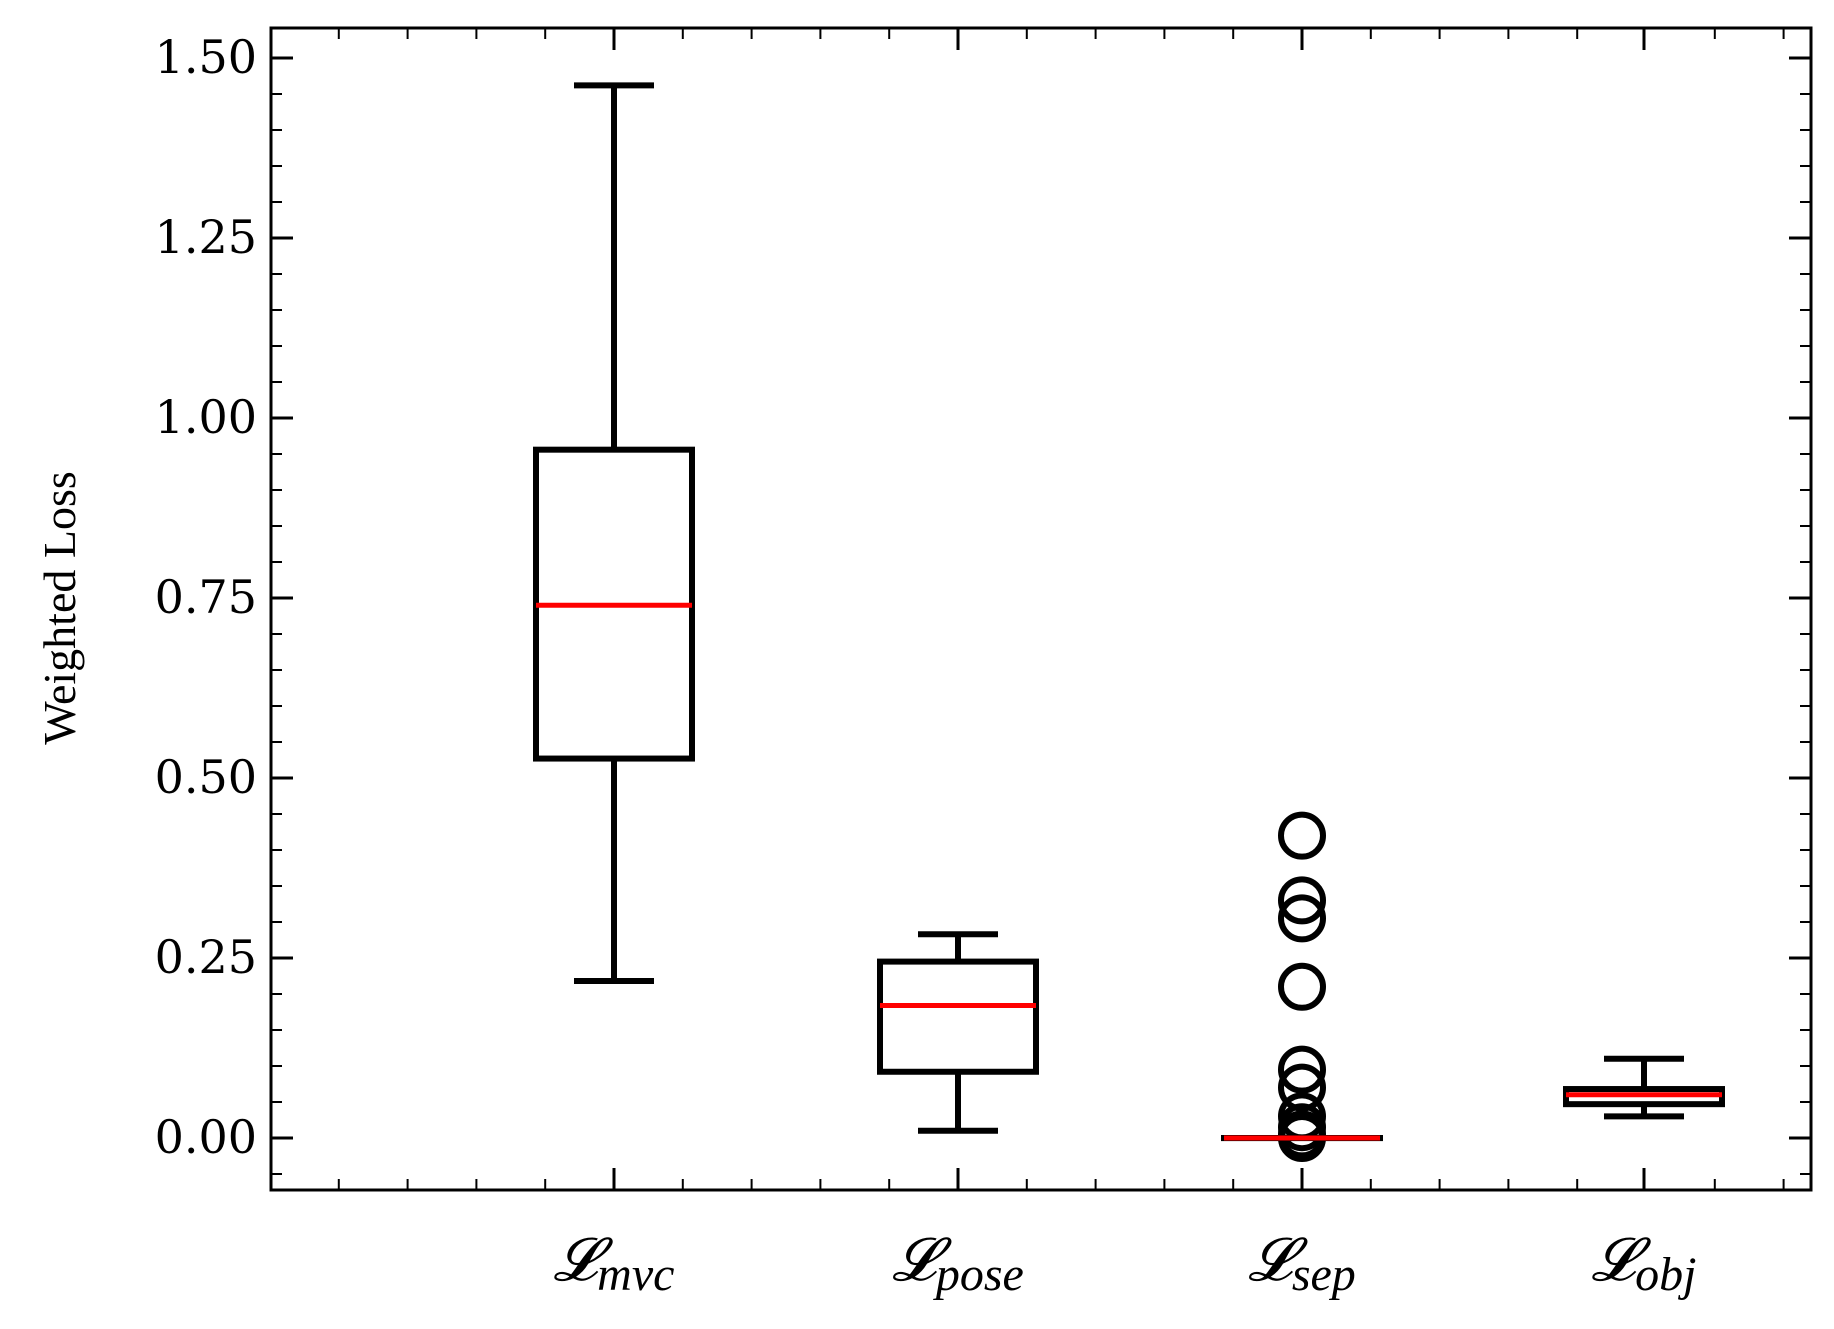 Image resolution: width=1834 pixels, height=1329 pixels. What do you see at coordinates (1644, 1264) in the screenshot?
I see `x-tick-label: 𝓛obj` at bounding box center [1644, 1264].